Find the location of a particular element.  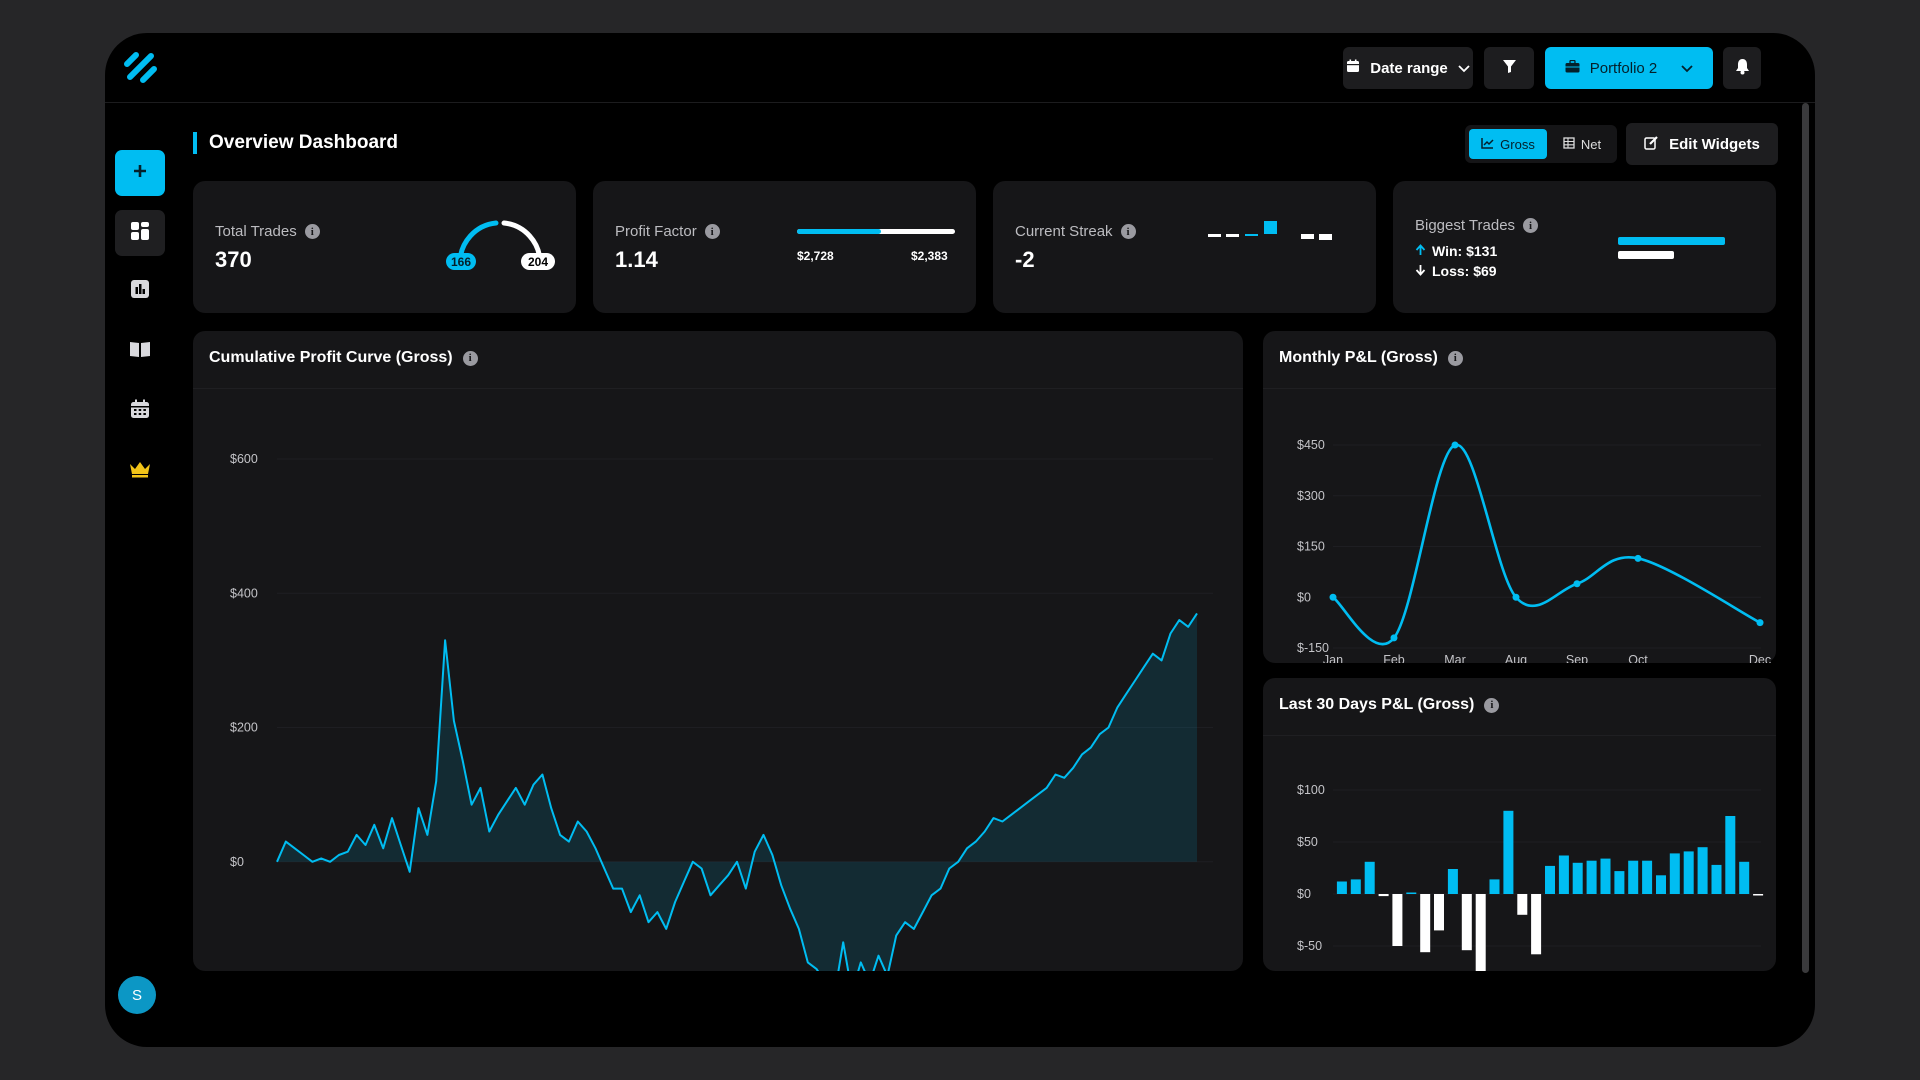

profit-factor-title: Profit Factor i is located at coordinates (667, 231).